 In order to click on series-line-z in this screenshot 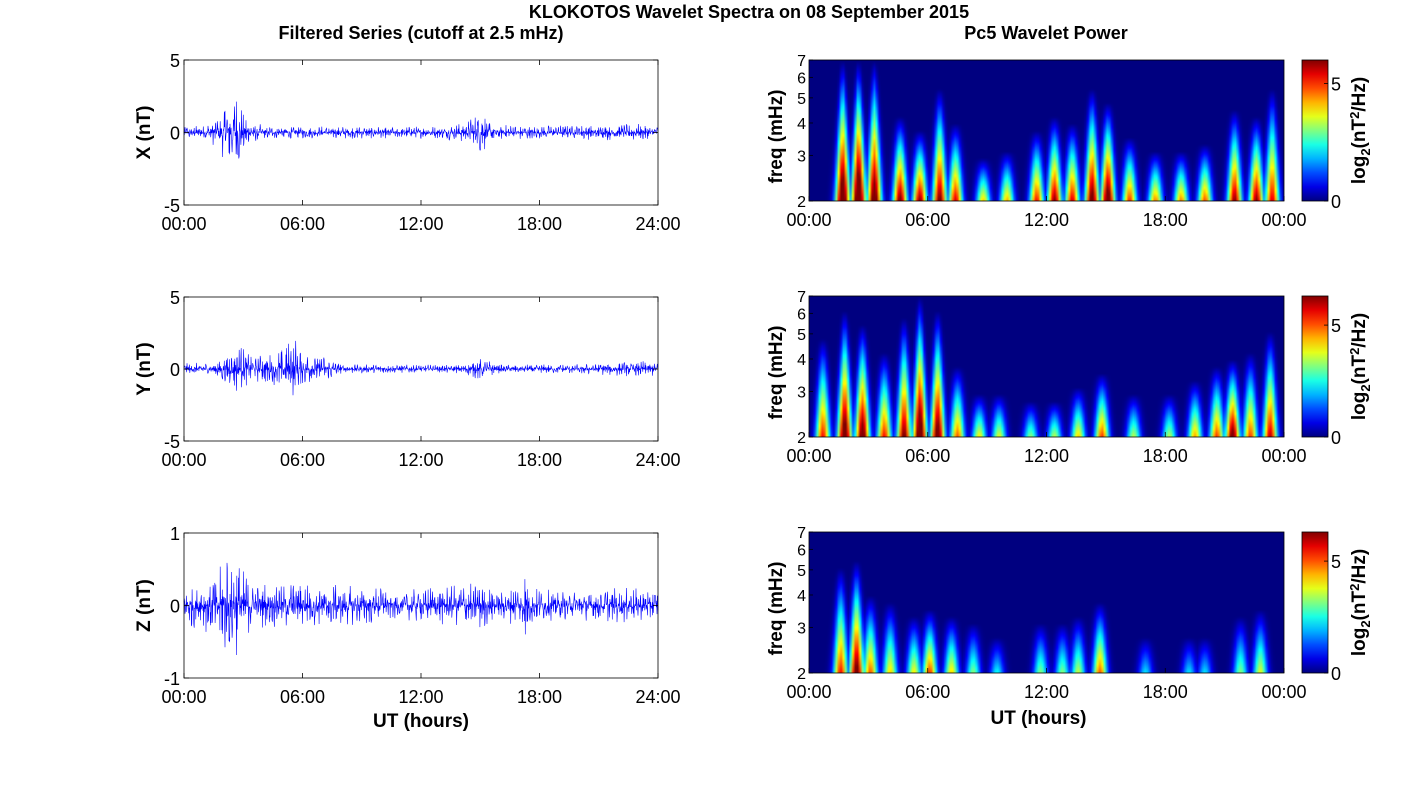, I will do `click(421, 609)`.